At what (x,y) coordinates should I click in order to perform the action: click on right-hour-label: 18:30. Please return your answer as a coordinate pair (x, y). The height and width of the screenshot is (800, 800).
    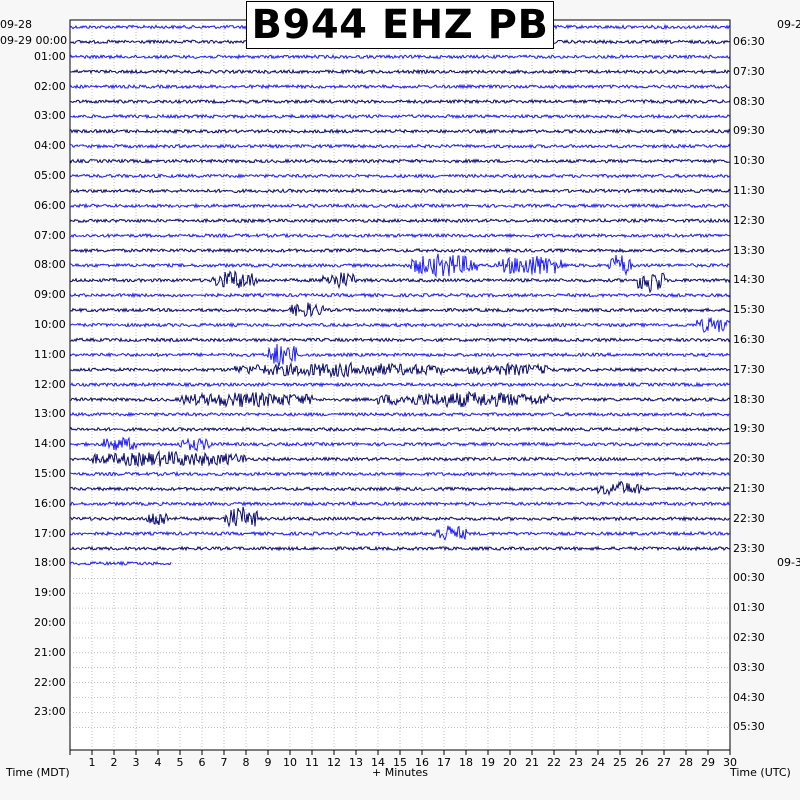
    Looking at the image, I should click on (749, 399).